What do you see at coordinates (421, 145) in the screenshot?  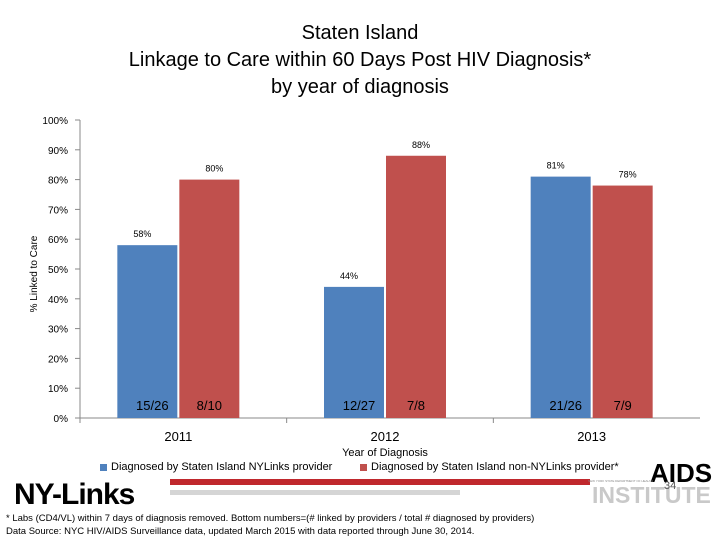 I see `data-label: 88%` at bounding box center [421, 145].